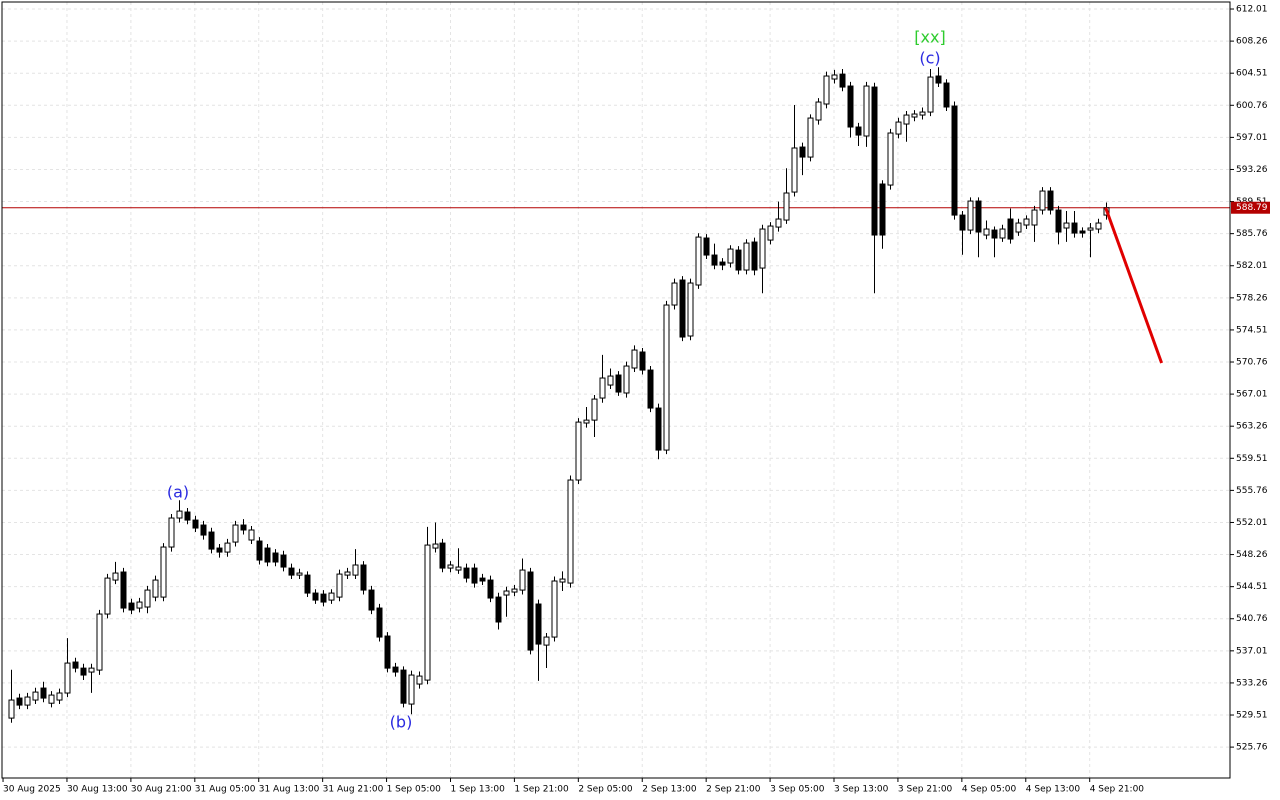 The height and width of the screenshot is (800, 1280). I want to click on x-tick-label: 1 Sep 05:00, so click(414, 790).